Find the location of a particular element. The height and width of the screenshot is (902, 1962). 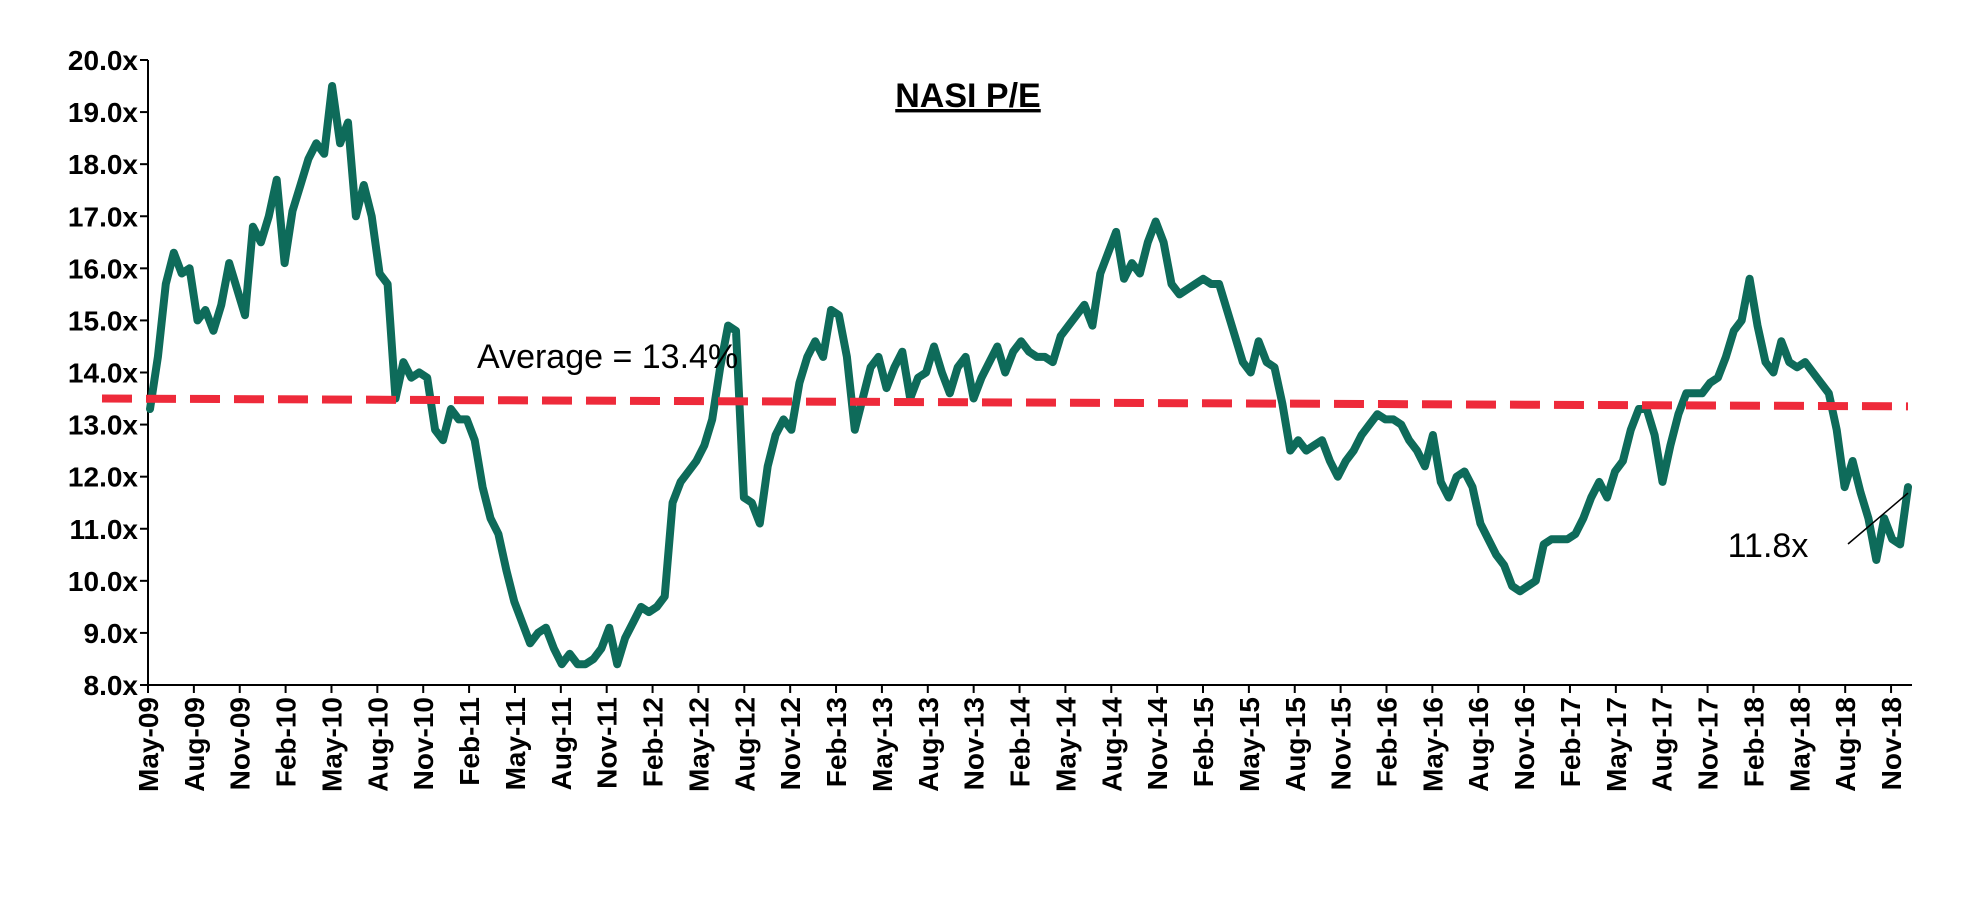

x-tick-label: Nov-11 is located at coordinates (607, 743).